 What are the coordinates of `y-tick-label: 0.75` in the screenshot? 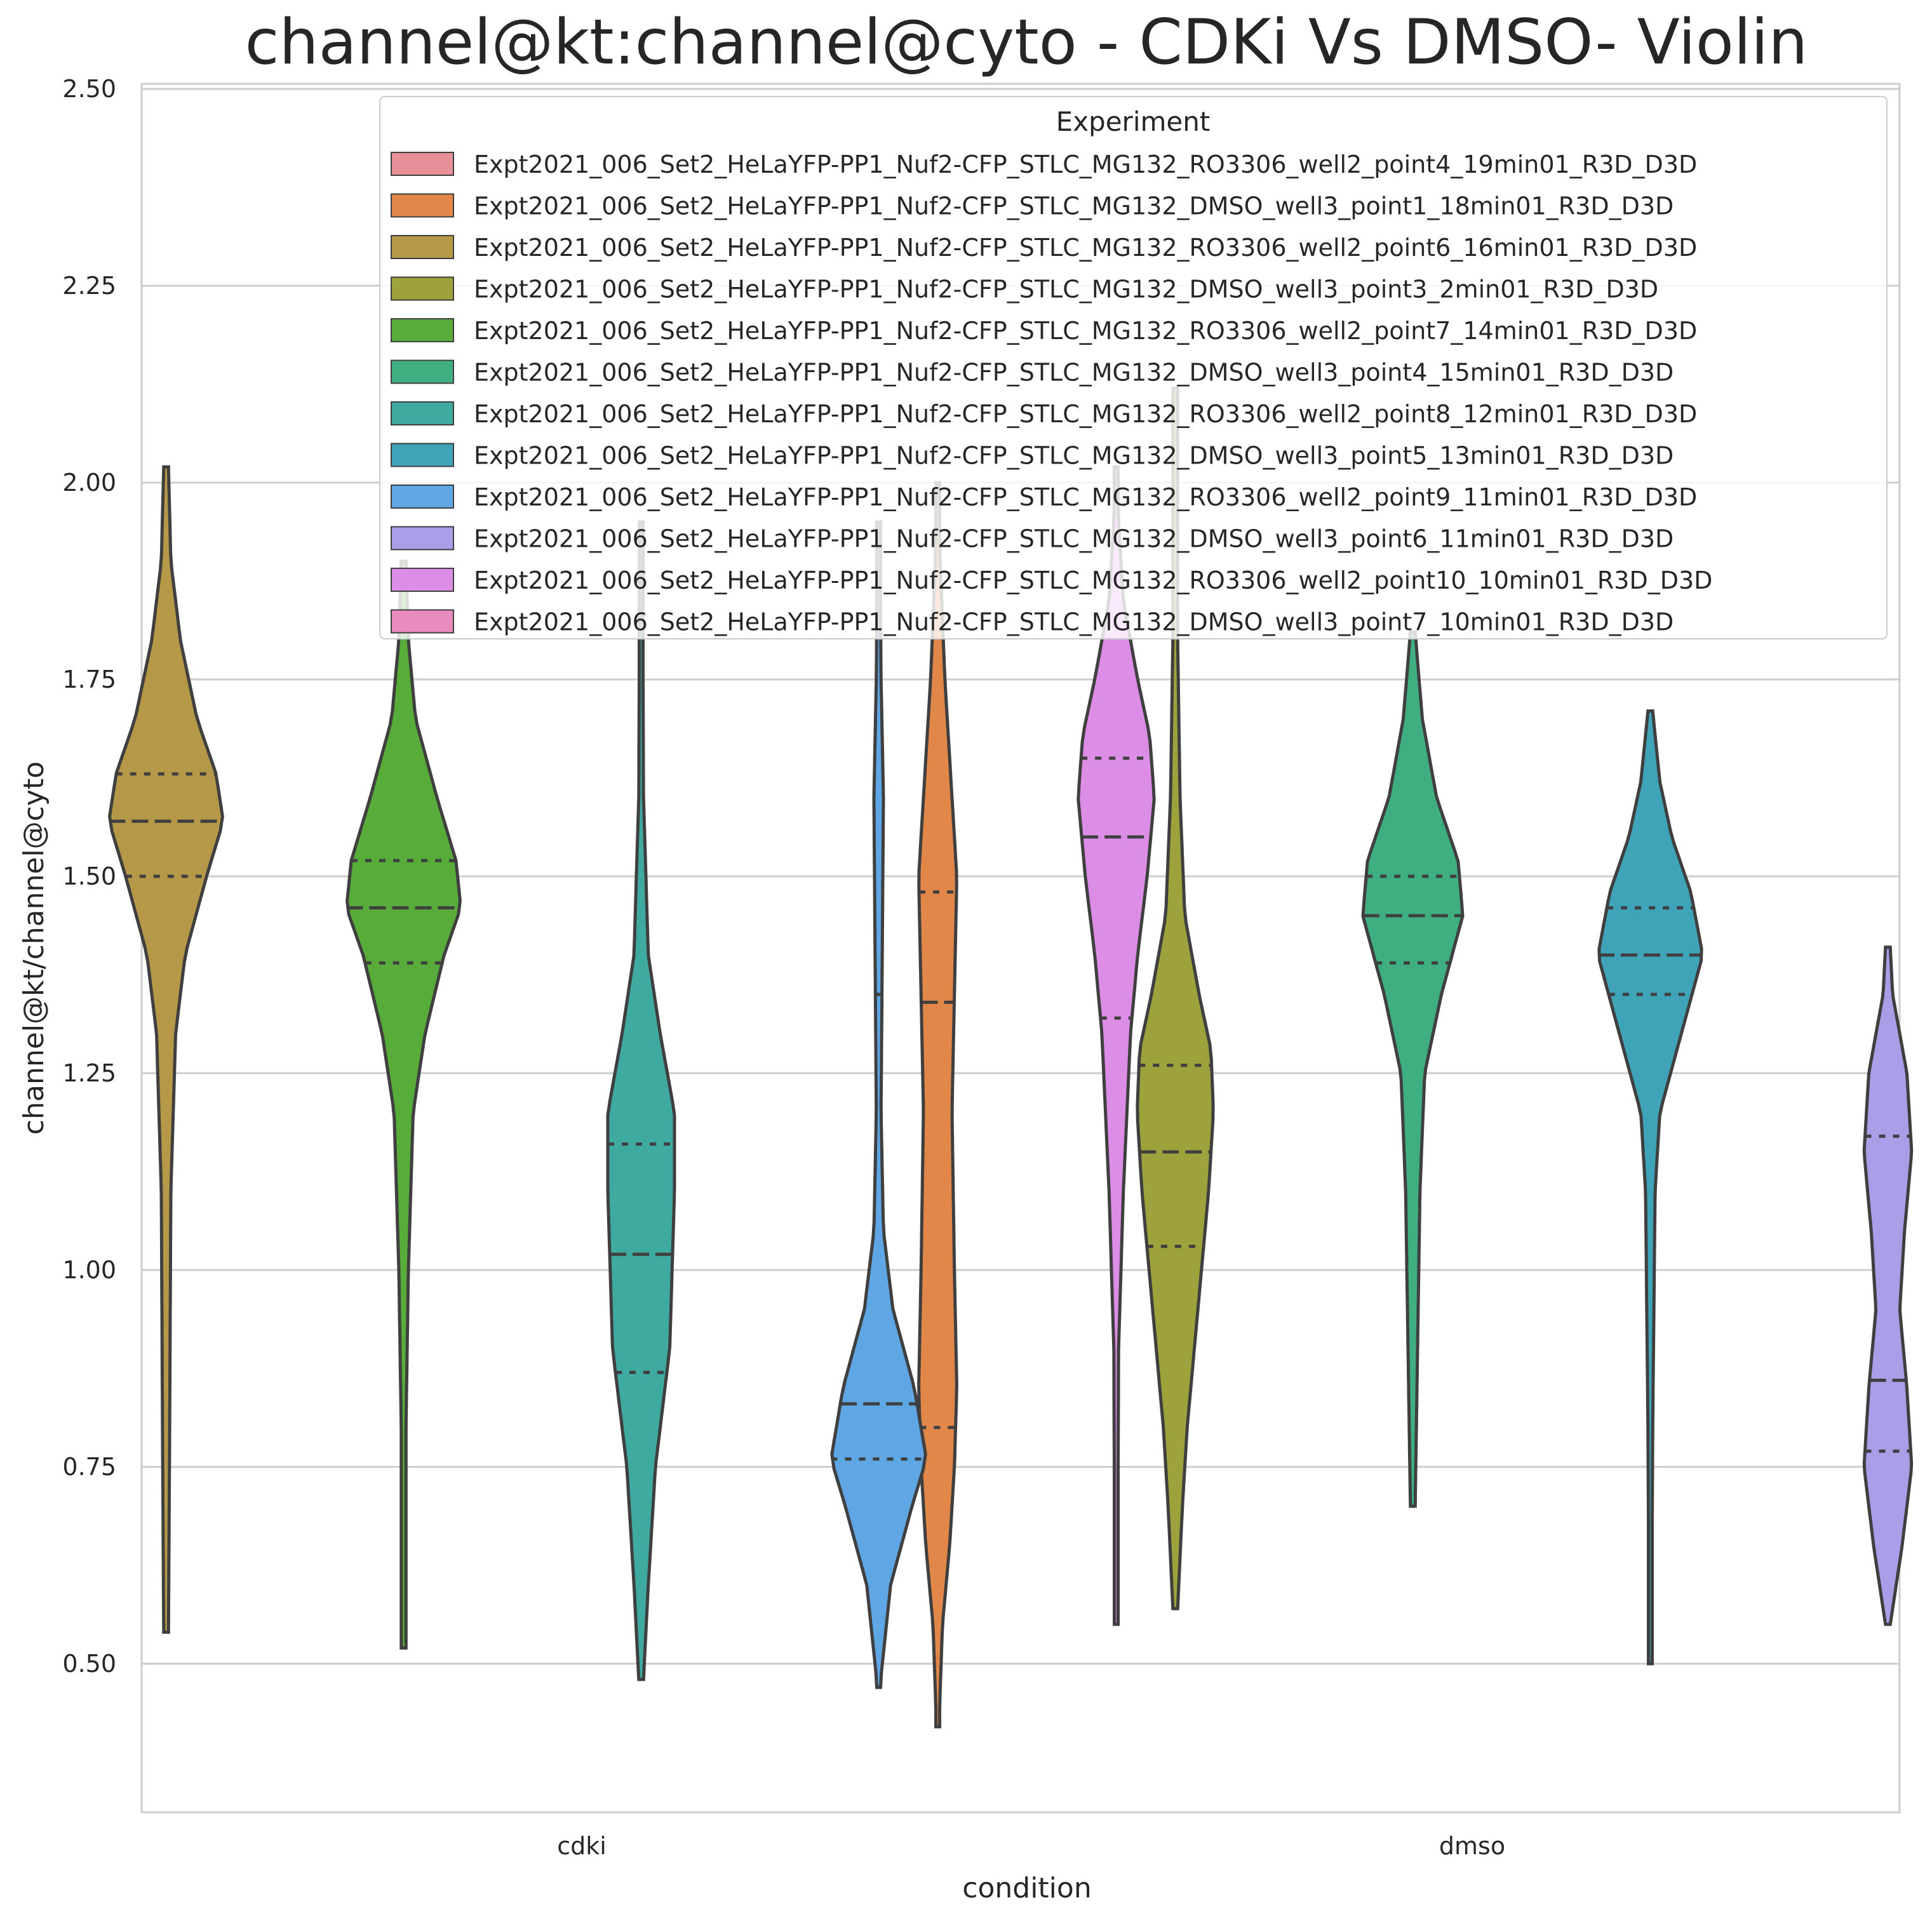 It's located at (89, 1467).